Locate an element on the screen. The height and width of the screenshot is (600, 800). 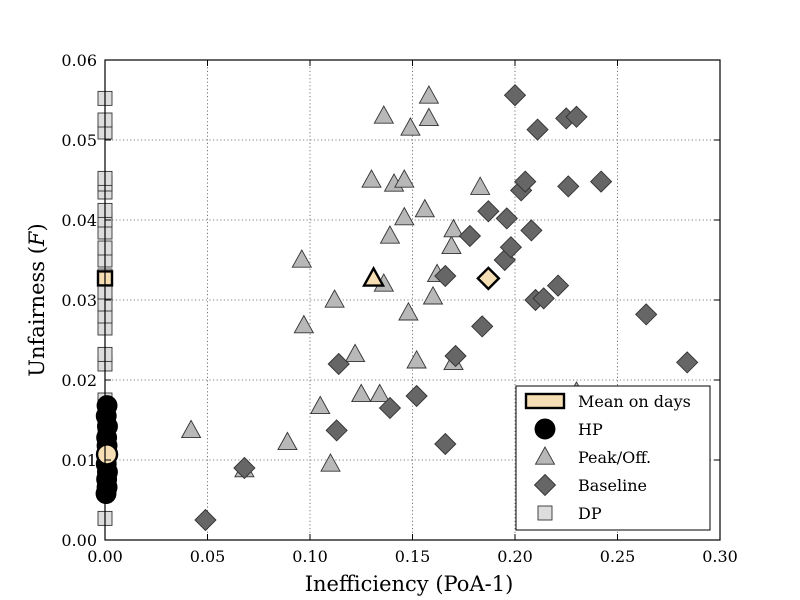
legend-label: Baseline is located at coordinates (612, 485).